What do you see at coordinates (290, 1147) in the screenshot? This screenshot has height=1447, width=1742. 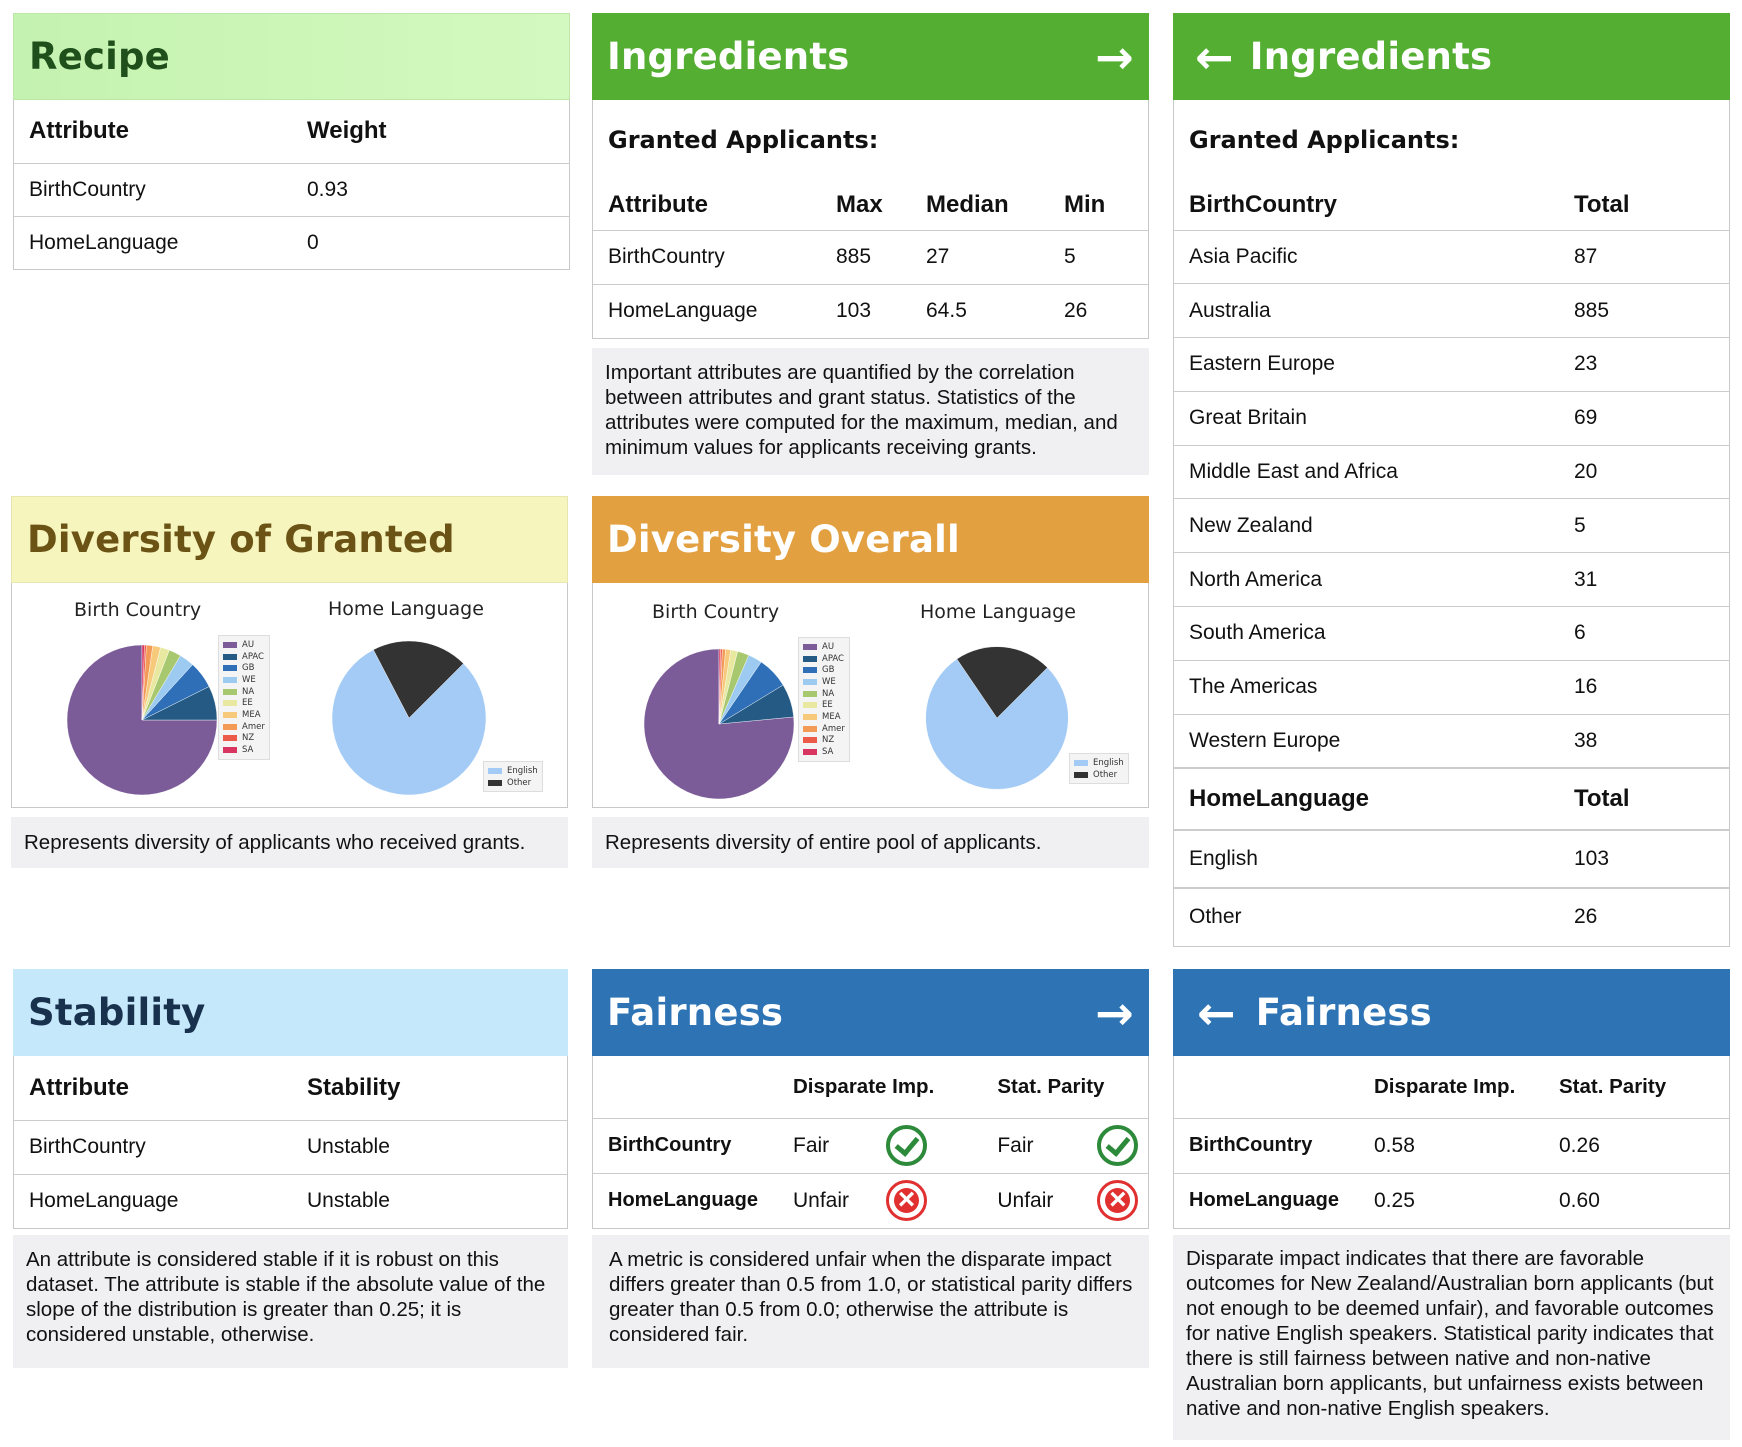 I see `table-row: BirthCountry Unstable` at bounding box center [290, 1147].